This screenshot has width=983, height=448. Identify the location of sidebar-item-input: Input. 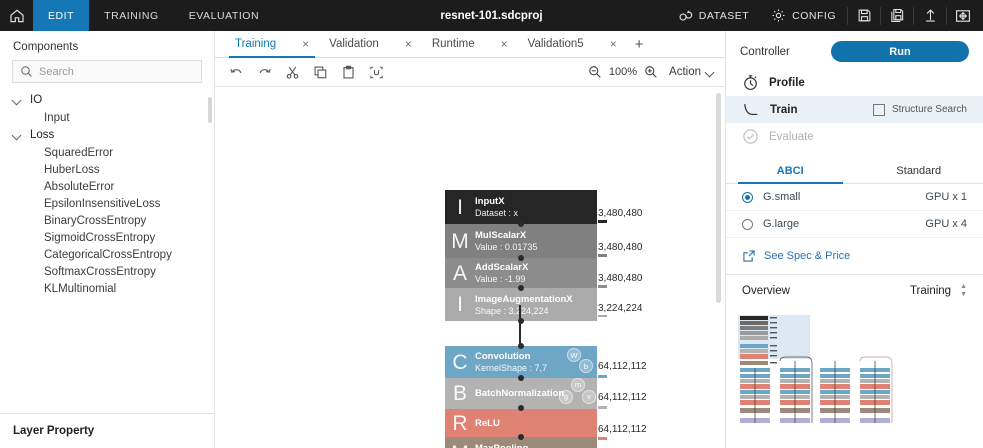
(57, 117).